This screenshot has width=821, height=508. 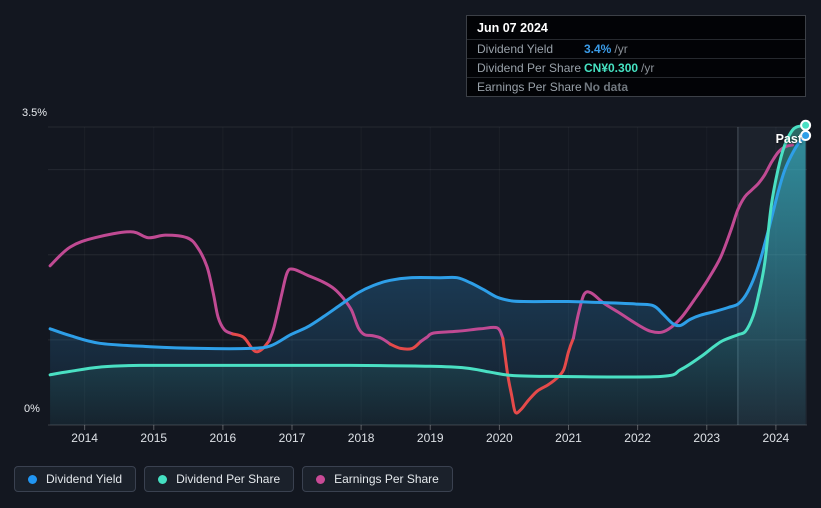 What do you see at coordinates (292, 438) in the screenshot?
I see `x-axis-label-2017: 2017` at bounding box center [292, 438].